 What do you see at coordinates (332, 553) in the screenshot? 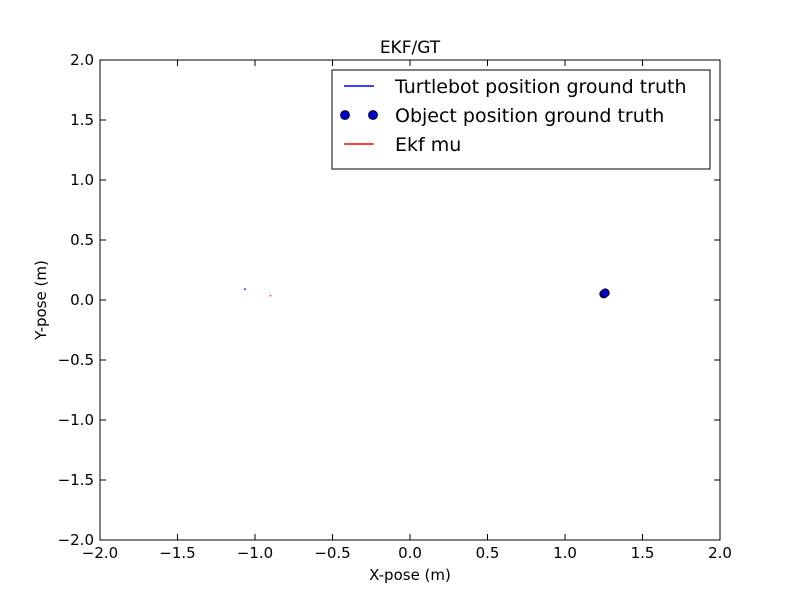
I see `x-tick-label: −0.5` at bounding box center [332, 553].